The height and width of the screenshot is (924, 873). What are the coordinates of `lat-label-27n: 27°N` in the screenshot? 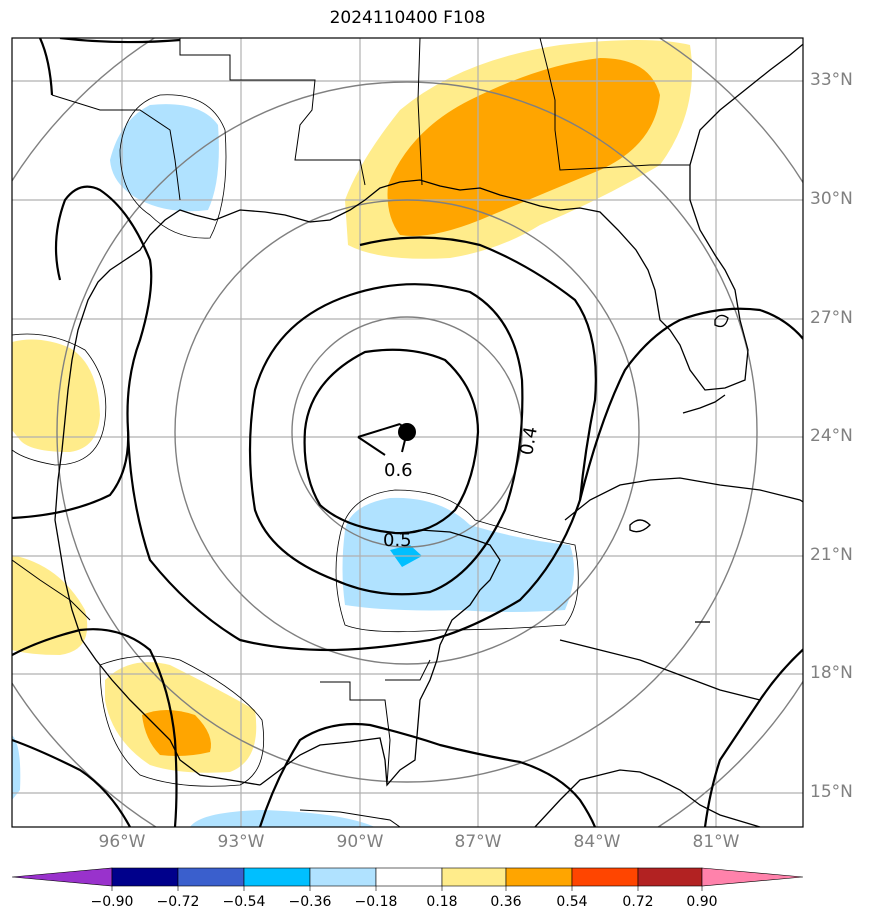 It's located at (831, 318).